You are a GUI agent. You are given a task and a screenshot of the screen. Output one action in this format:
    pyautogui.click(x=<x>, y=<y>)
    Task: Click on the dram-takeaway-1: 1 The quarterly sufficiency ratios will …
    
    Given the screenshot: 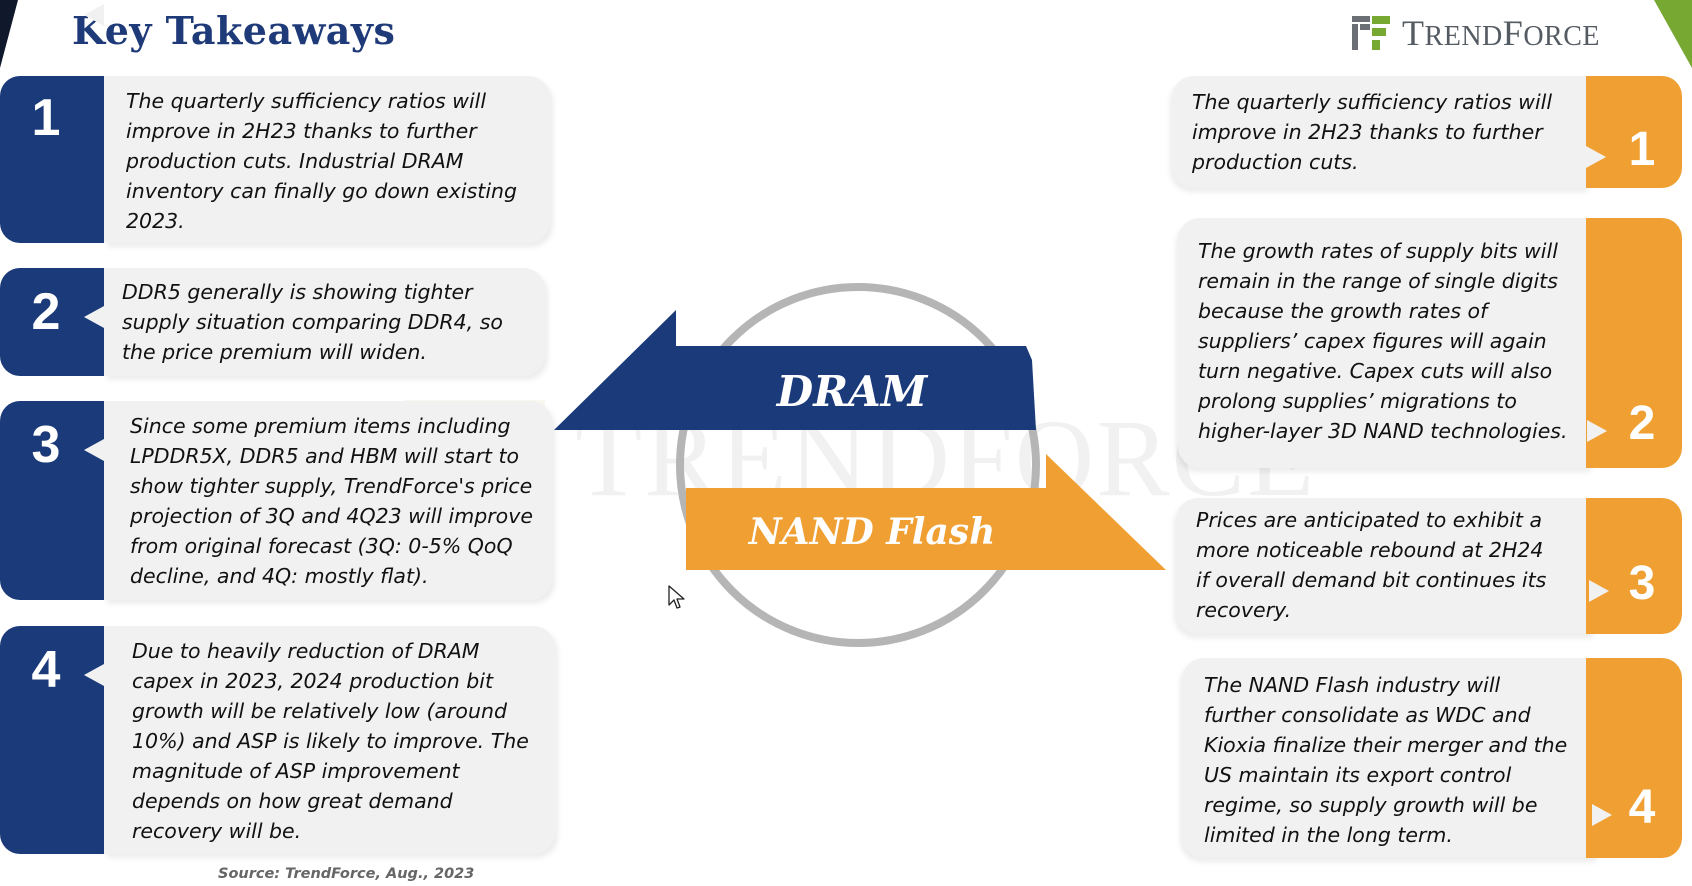 What is the action you would take?
    pyautogui.click(x=275, y=123)
    